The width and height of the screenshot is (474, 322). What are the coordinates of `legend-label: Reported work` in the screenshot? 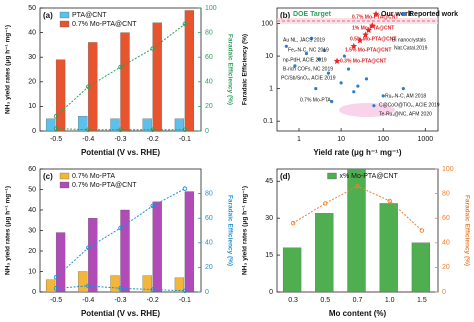 It's located at (433, 14).